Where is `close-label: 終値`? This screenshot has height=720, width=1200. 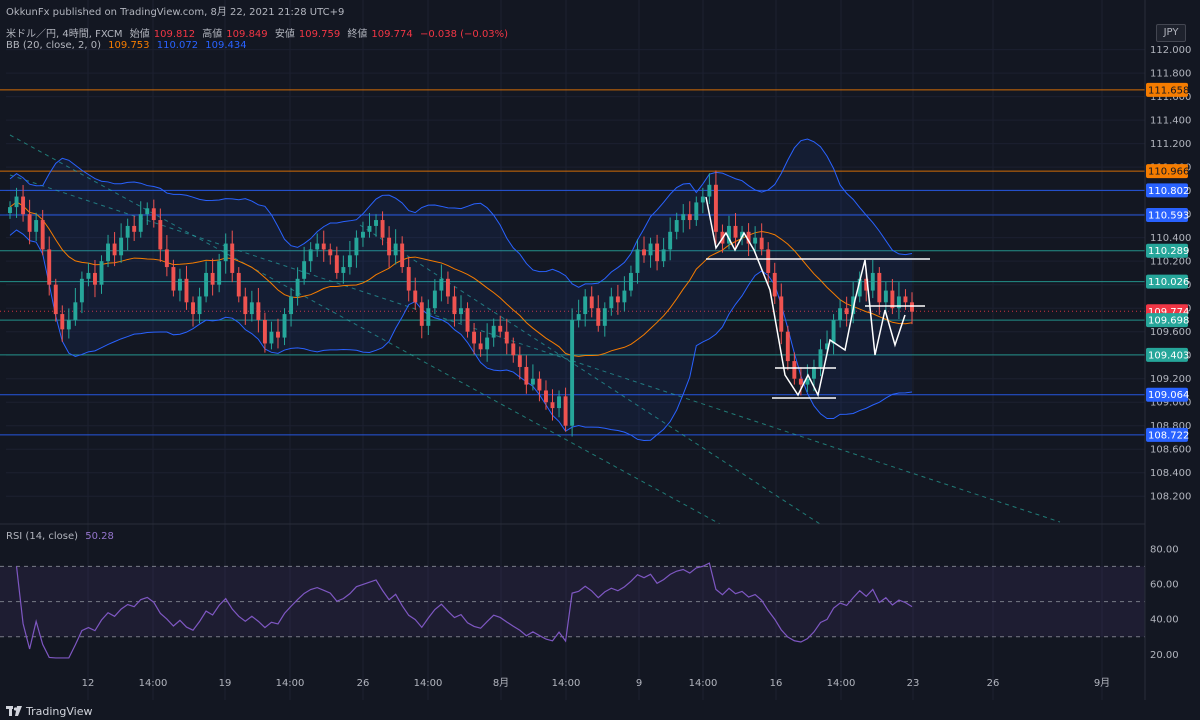
close-label: 終値 is located at coordinates (357, 34).